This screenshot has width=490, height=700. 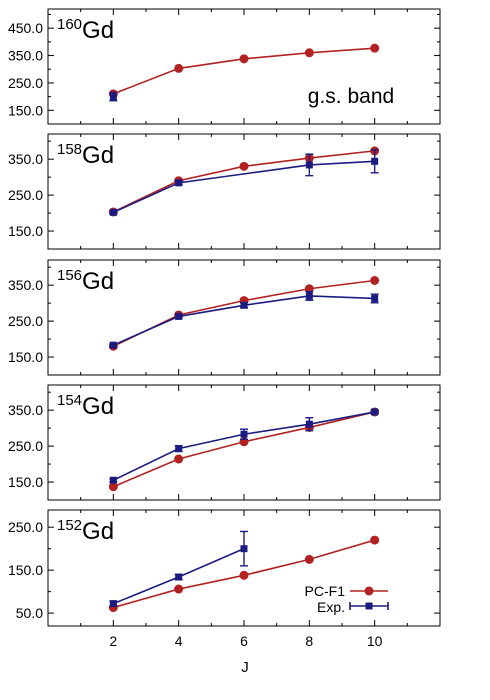 What do you see at coordinates (113, 641) in the screenshot?
I see `x-tick-label: 2` at bounding box center [113, 641].